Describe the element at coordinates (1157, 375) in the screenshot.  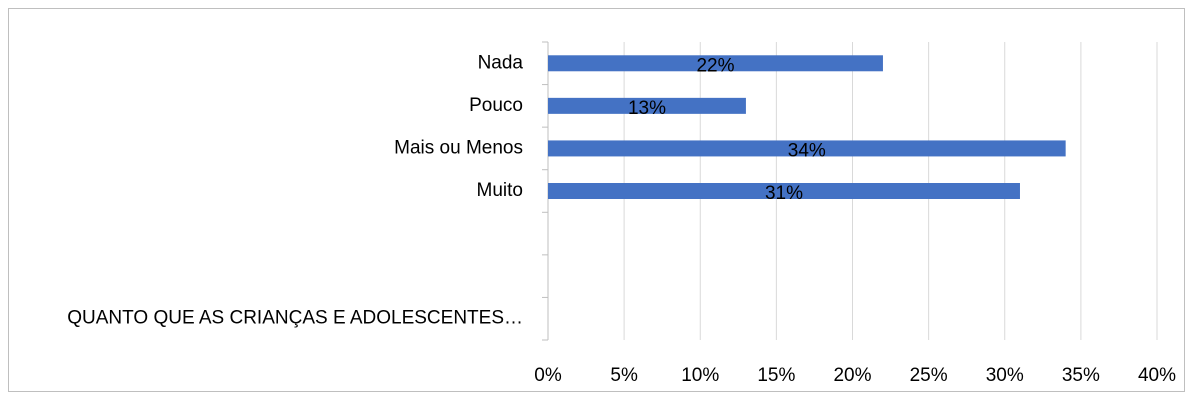
I see `x-tick-label: 40%` at that location.